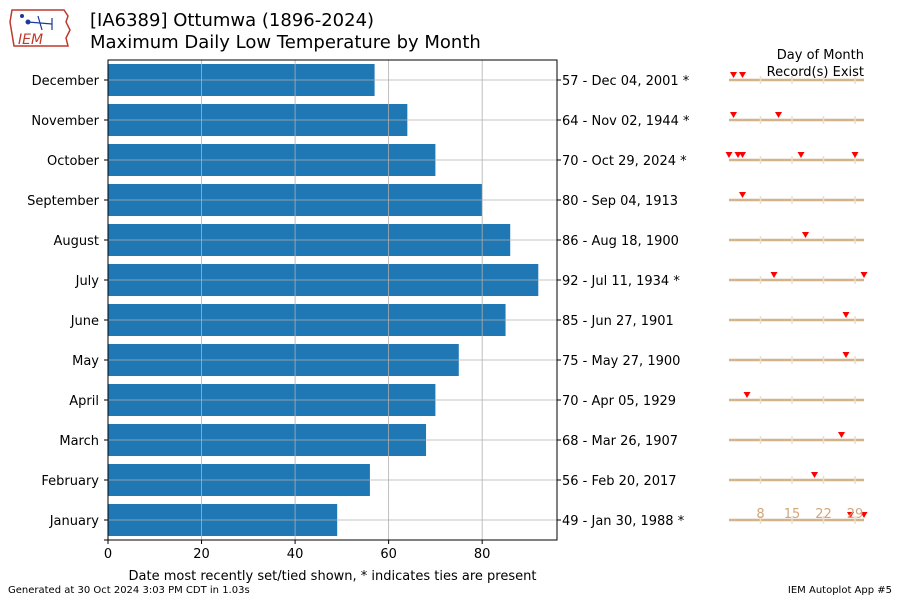 Image resolution: width=900 pixels, height=600 pixels. Describe the element at coordinates (482, 554) in the screenshot. I see `x-tick-label: 80` at that location.